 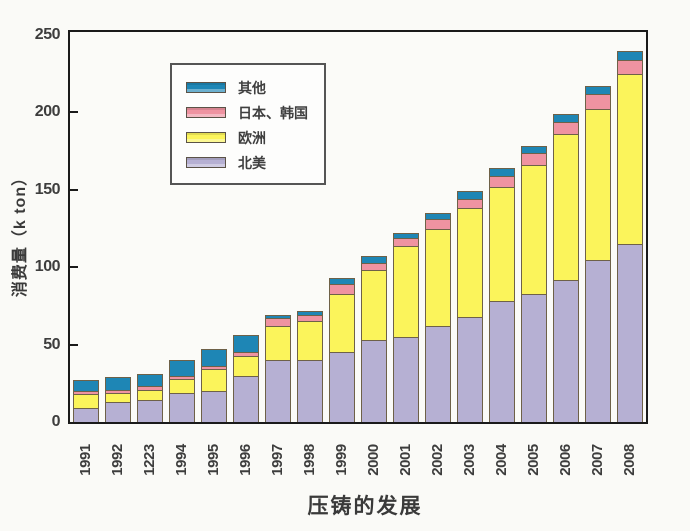 What do you see at coordinates (278, 317) in the screenshot?
I see `segment-1997-其他` at bounding box center [278, 317].